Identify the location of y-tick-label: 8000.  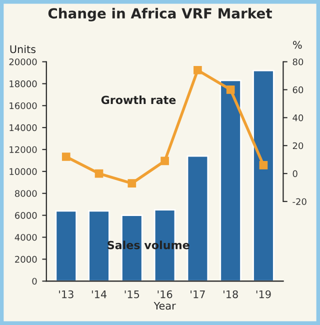
(26, 193).